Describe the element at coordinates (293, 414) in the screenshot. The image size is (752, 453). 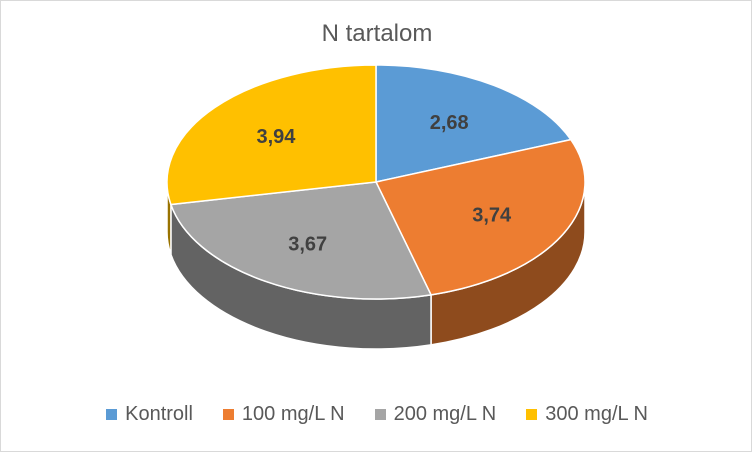
I see `legend-label: 100 mg/L N` at that location.